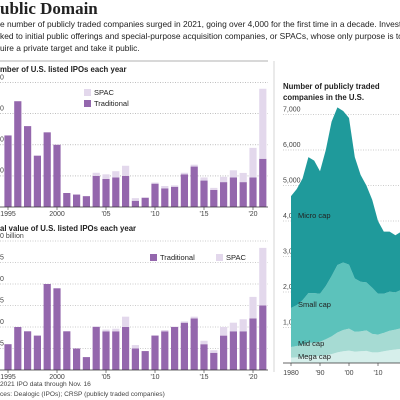 The width and height of the screenshot is (400, 400). Describe the element at coordinates (68, 228) in the screenshot. I see `chart-title: al value of U.S. listed IPOs each year` at that location.